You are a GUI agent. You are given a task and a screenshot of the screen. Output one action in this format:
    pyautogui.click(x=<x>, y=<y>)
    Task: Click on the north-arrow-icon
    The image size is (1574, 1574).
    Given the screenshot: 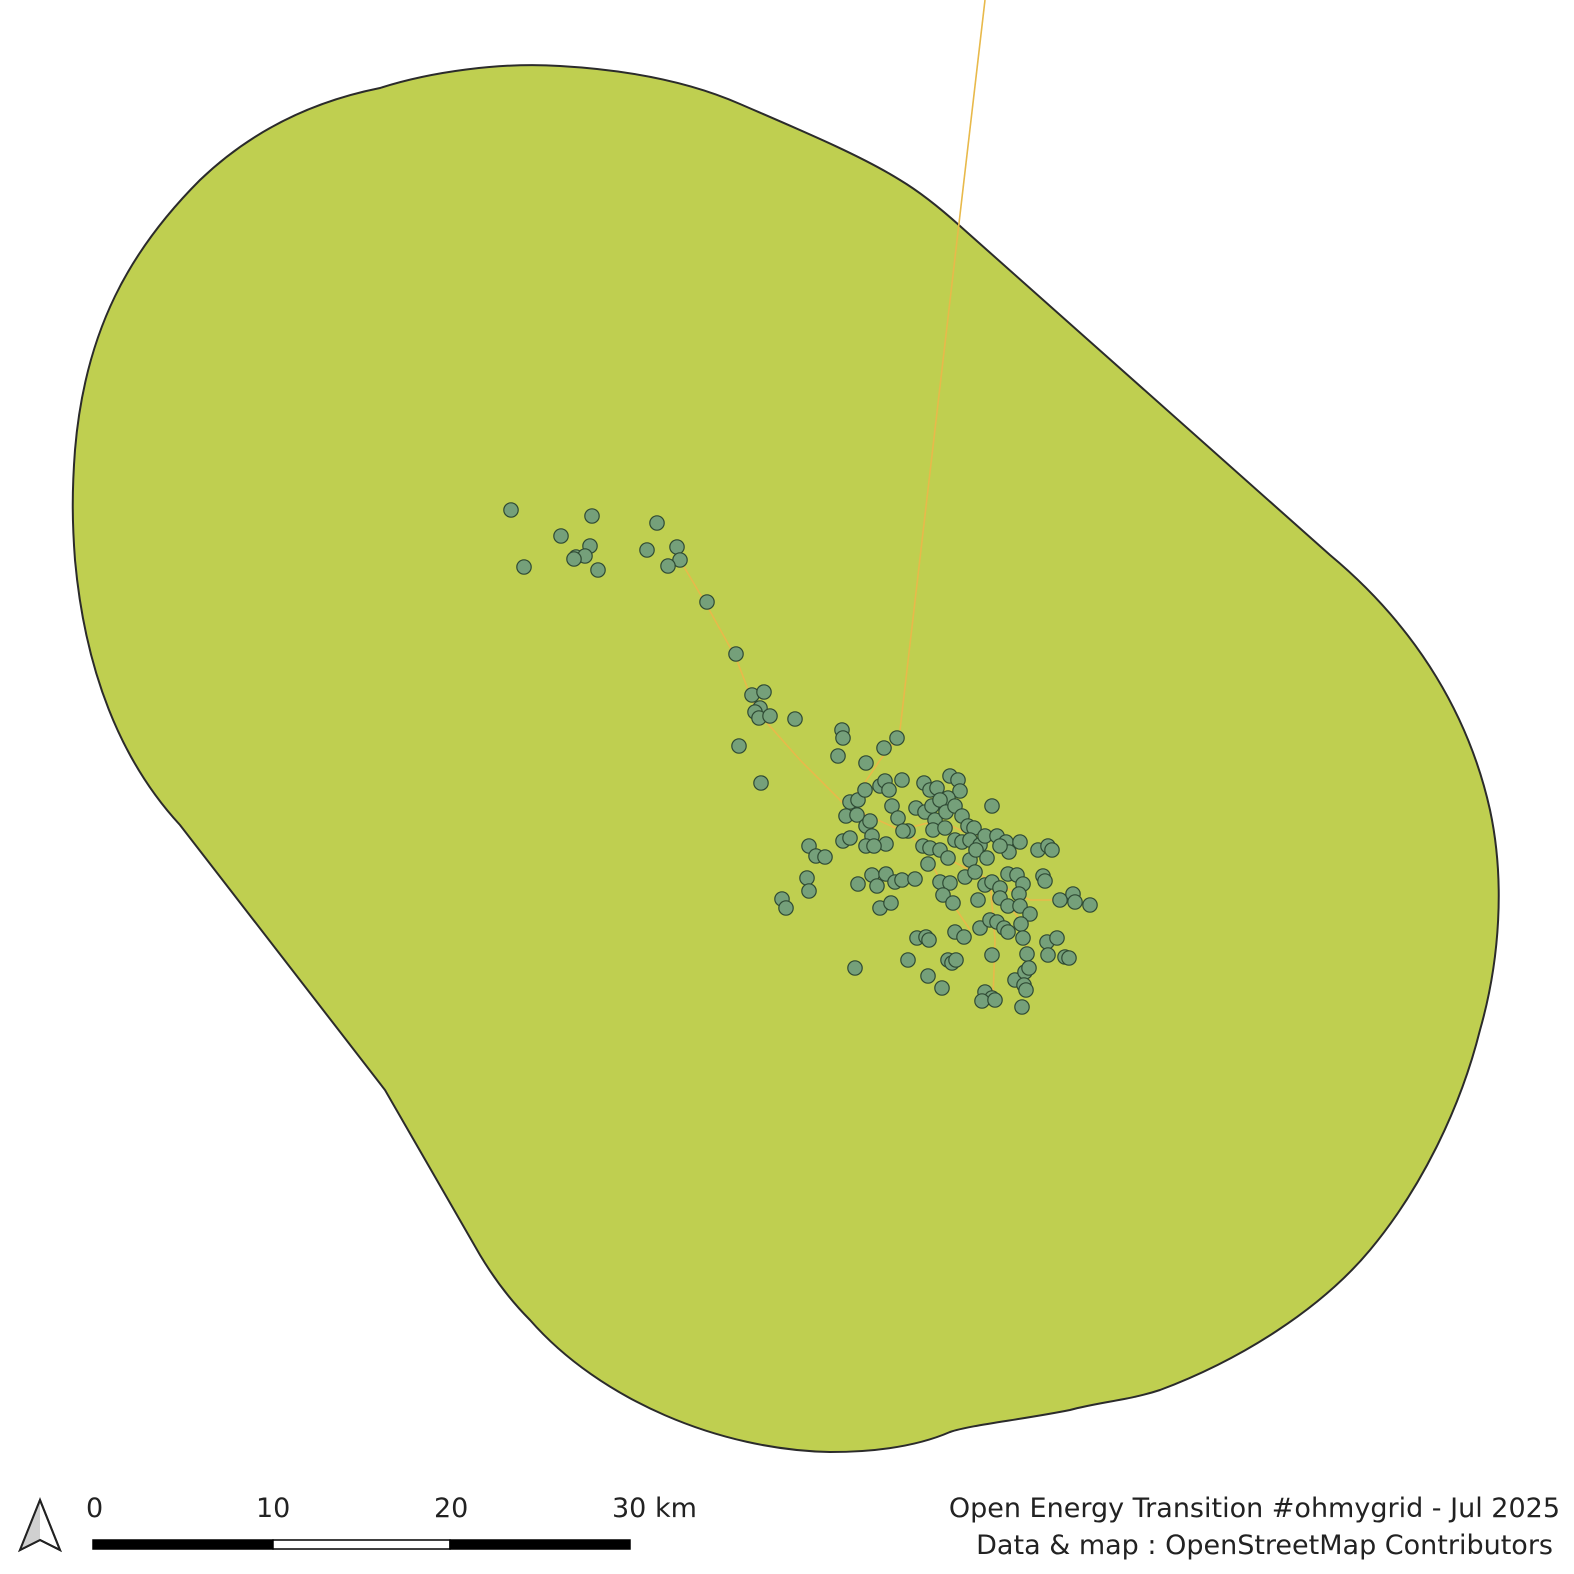 What is the action you would take?
    pyautogui.click(x=40, y=1525)
    